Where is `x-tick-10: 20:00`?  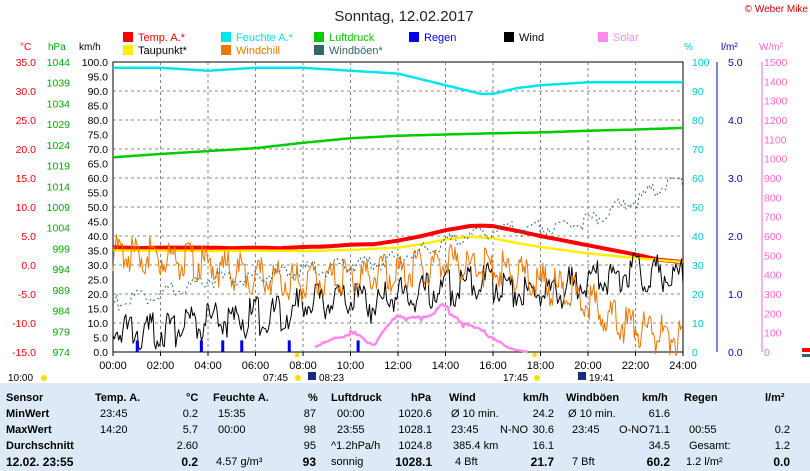
x-tick-10: 20:00 is located at coordinates (588, 366).